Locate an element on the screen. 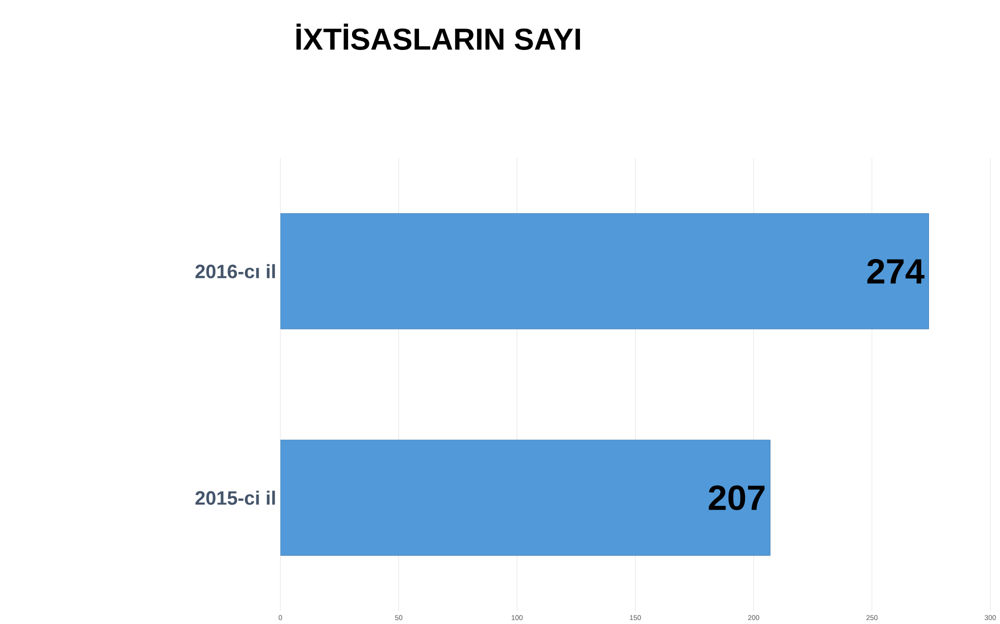  y-tick-label: 2015-ci il is located at coordinates (235, 497).